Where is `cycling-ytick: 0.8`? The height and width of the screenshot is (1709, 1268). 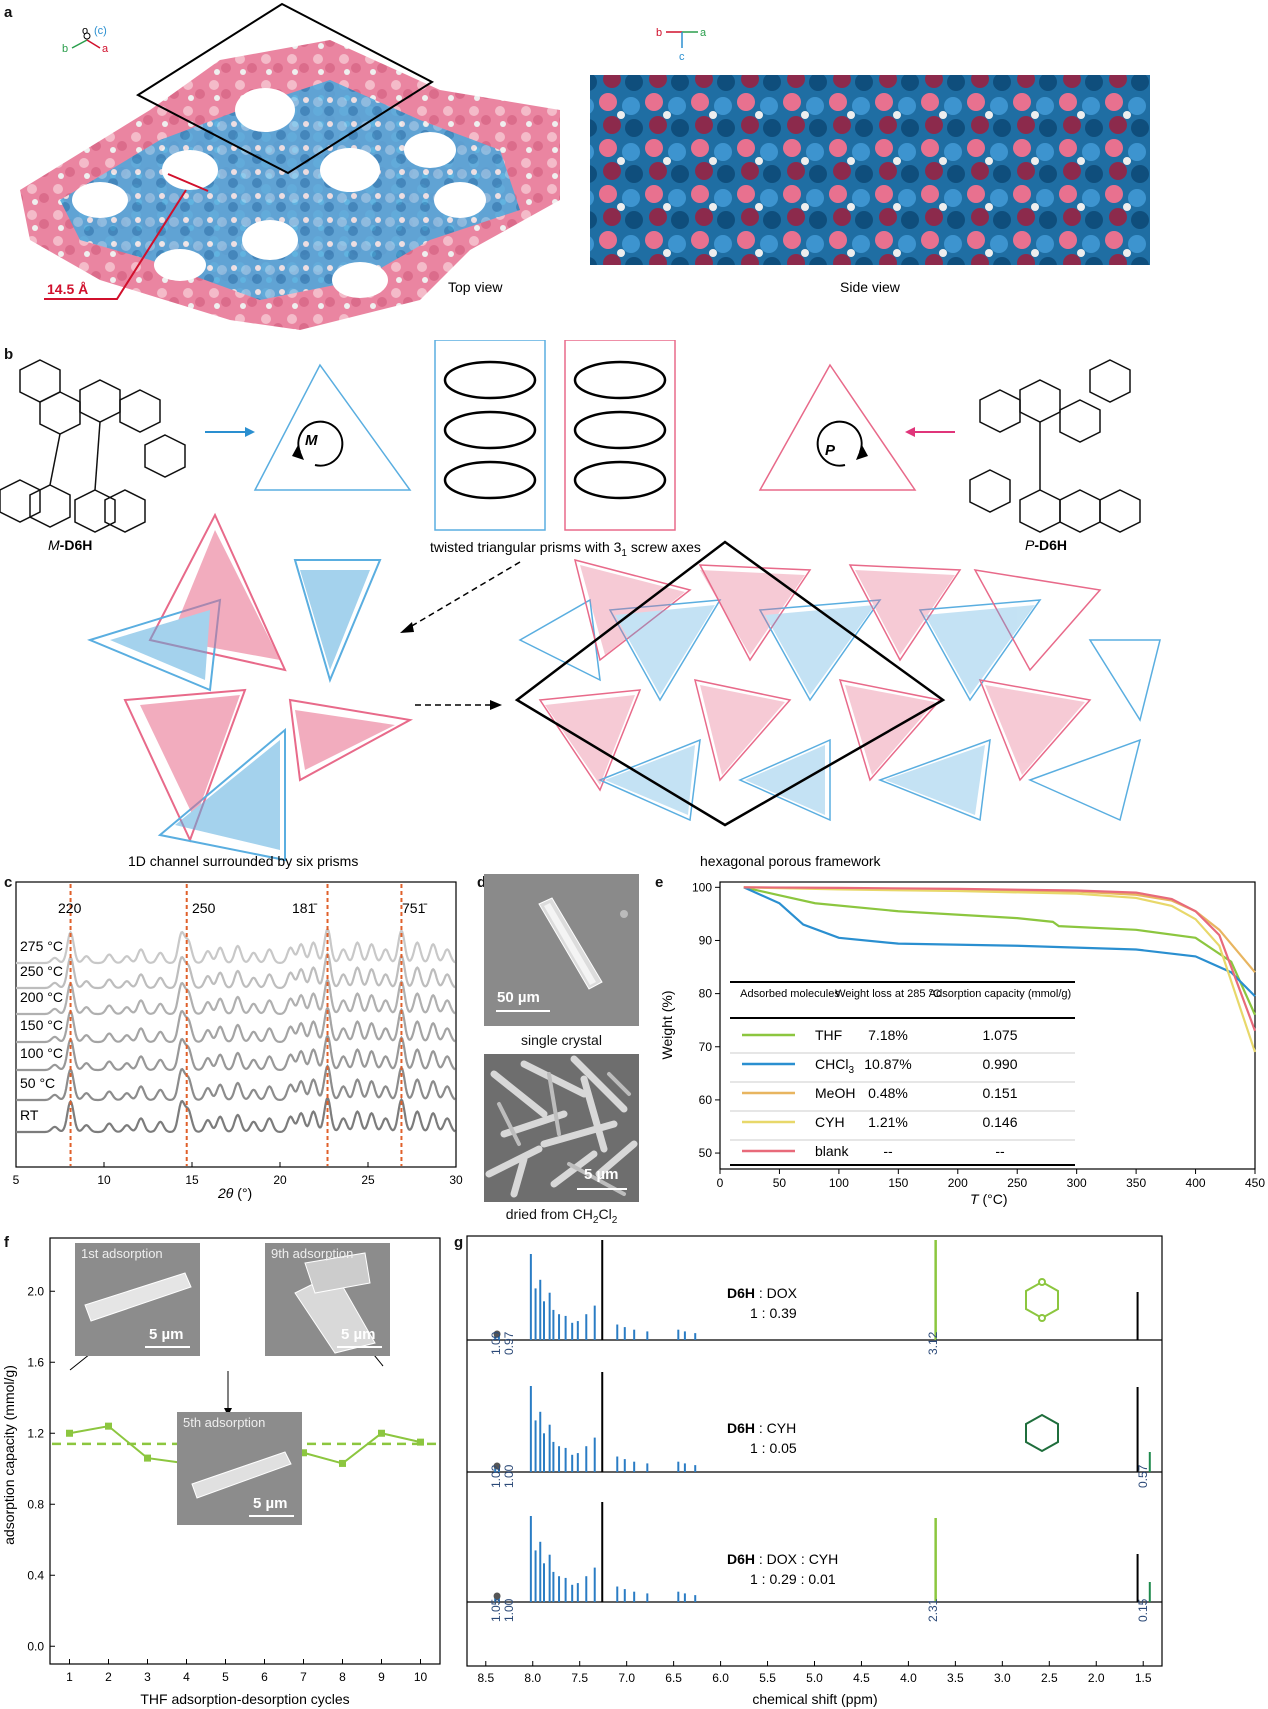
cycling-ytick: 0.8 is located at coordinates (35, 1504).